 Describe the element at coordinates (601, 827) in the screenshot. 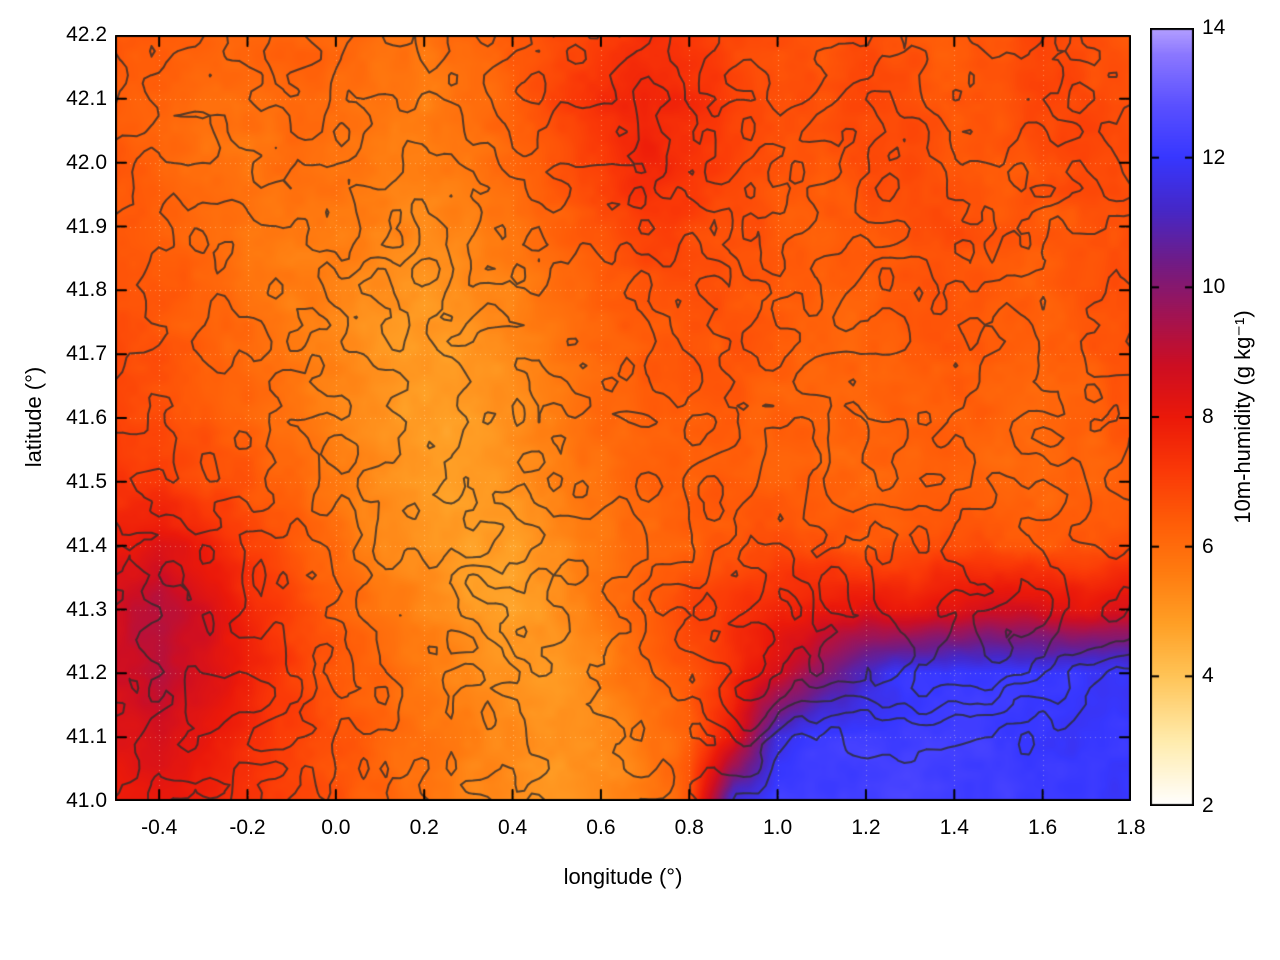

I see `x-tick-label: 0.6` at that location.